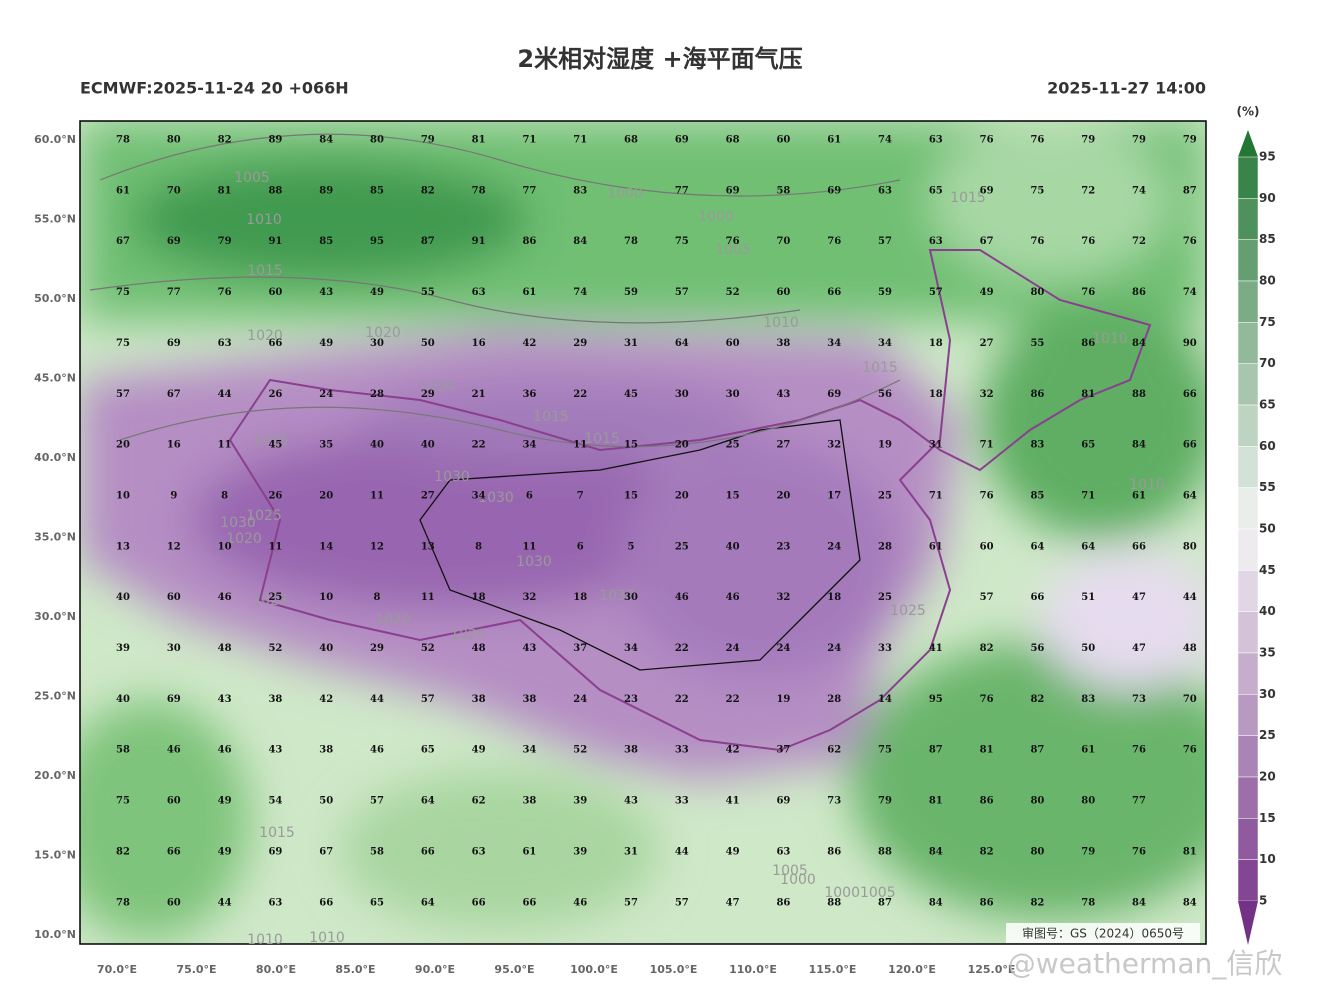 This screenshot has width=1327, height=995. I want to click on rh-value: 70, so click(783, 241).